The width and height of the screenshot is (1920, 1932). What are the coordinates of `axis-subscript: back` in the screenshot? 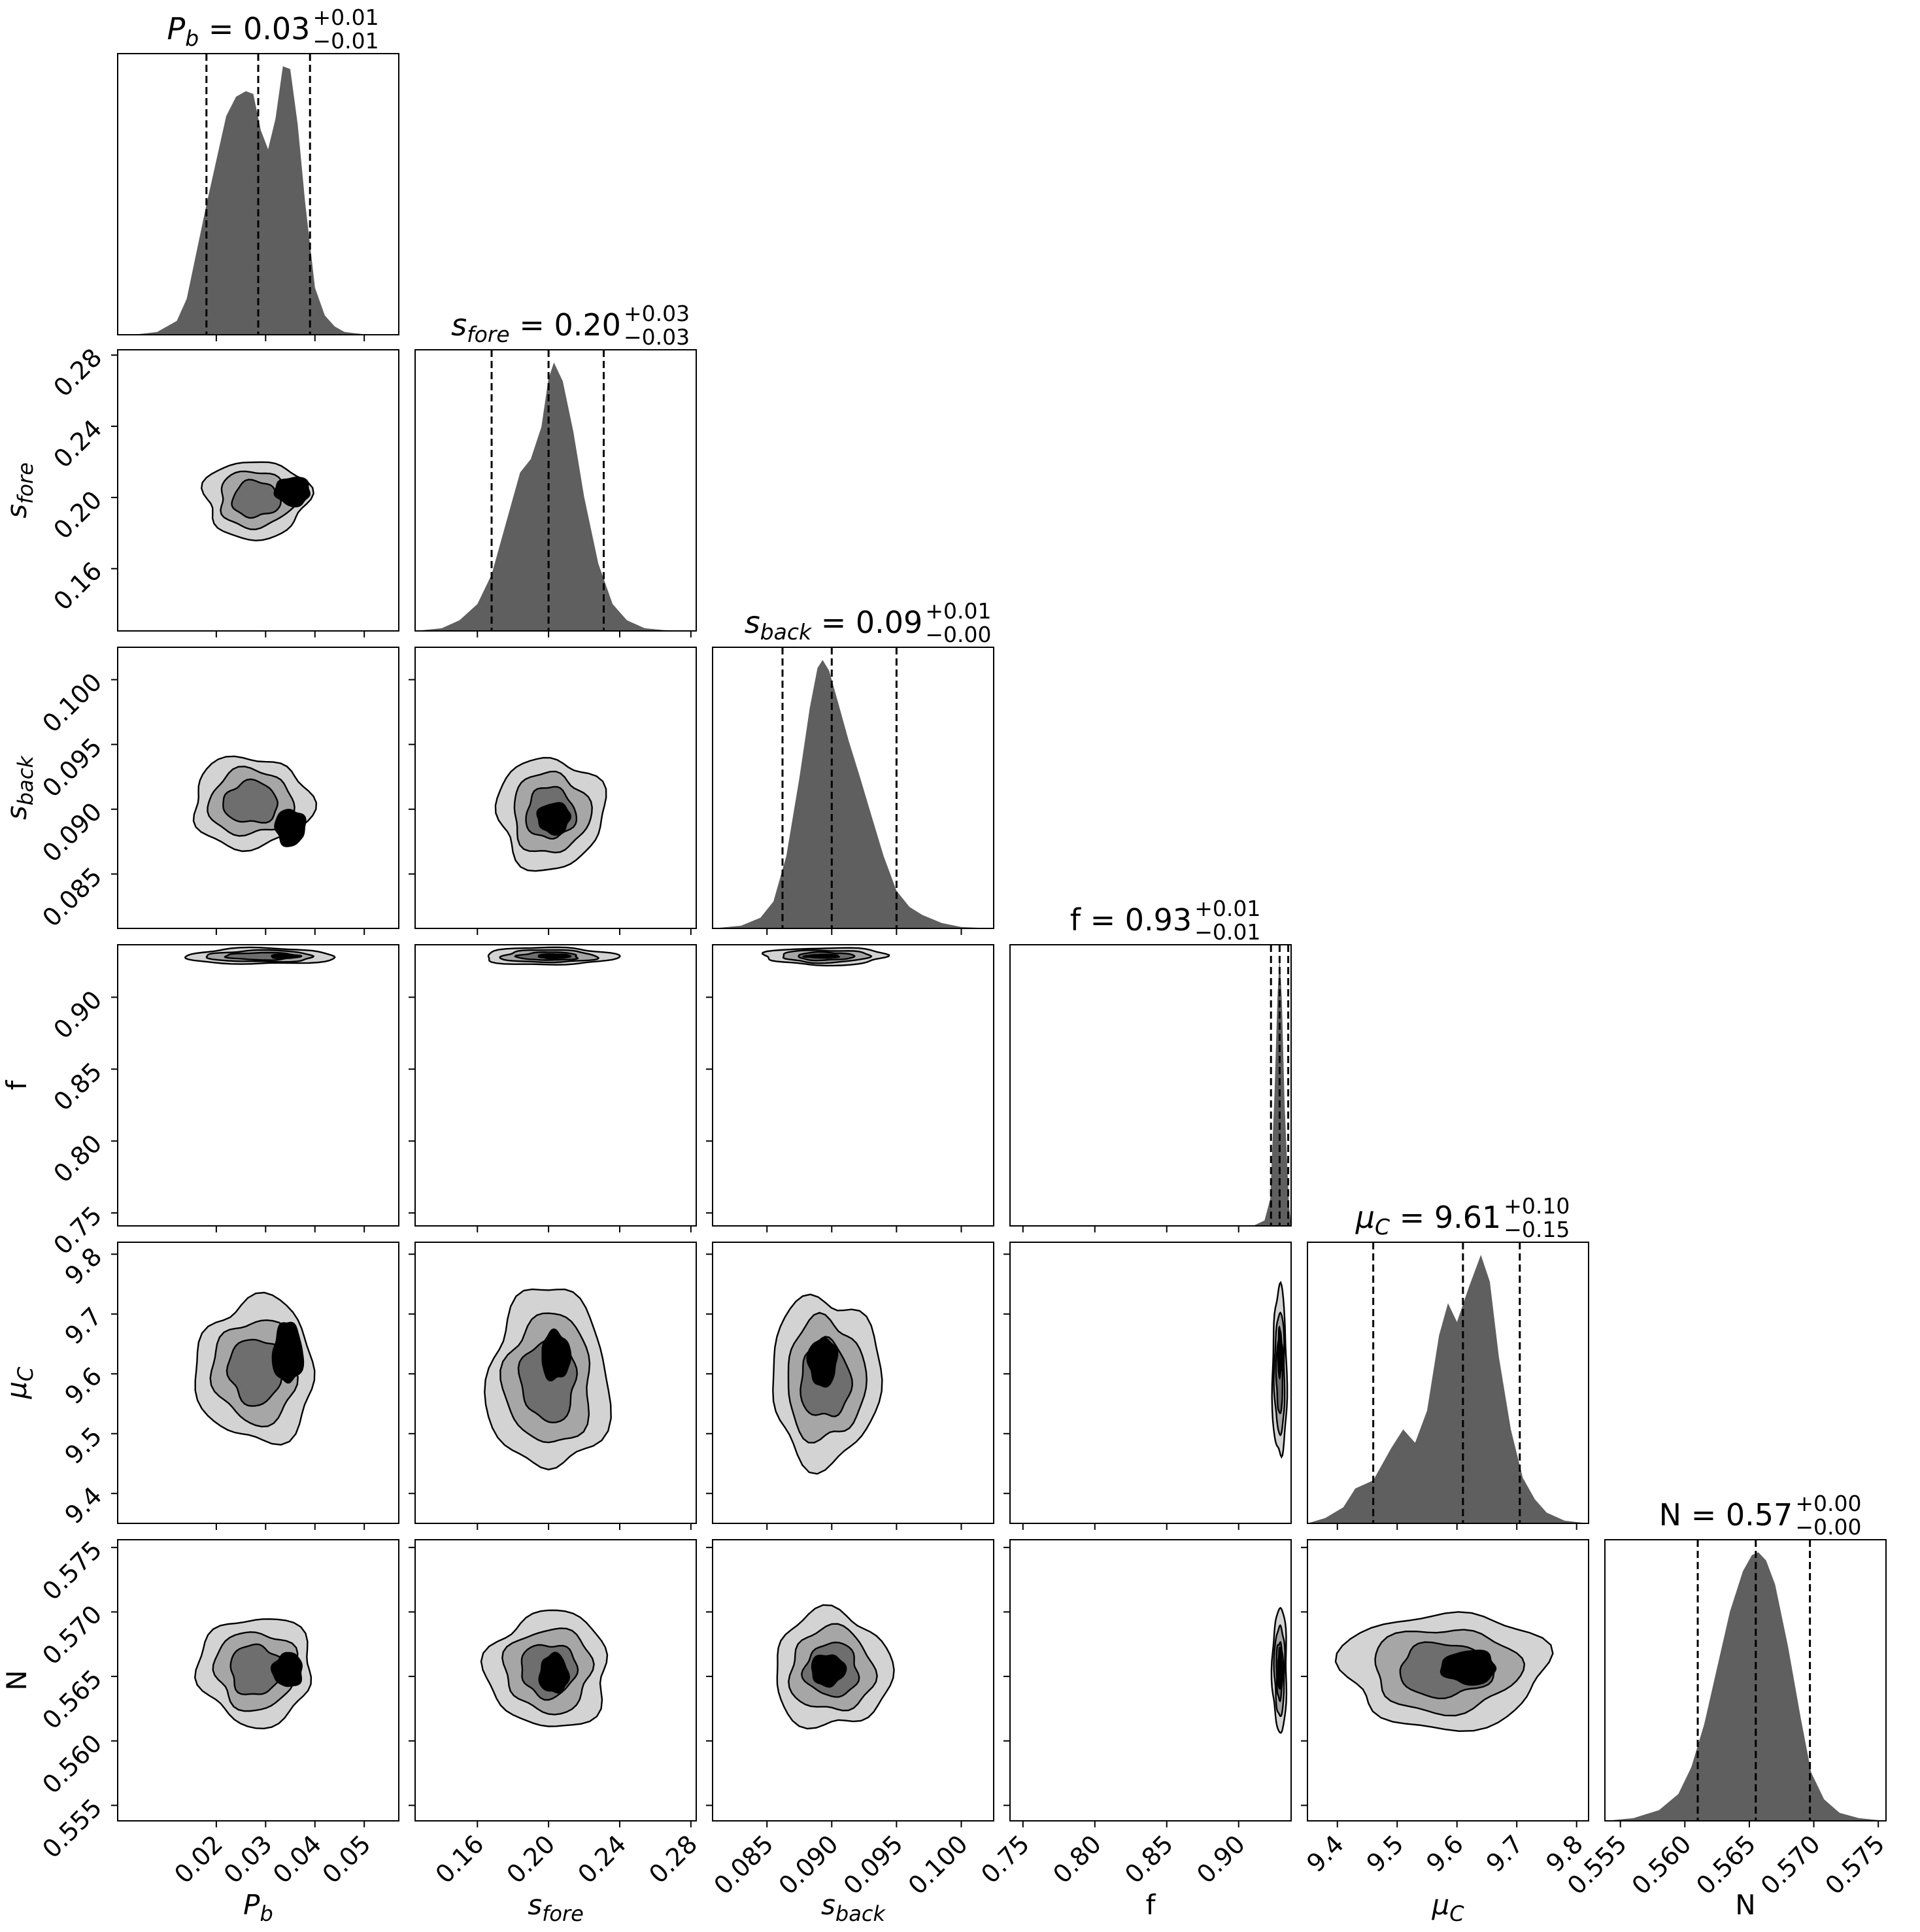 It's located at (26, 780).